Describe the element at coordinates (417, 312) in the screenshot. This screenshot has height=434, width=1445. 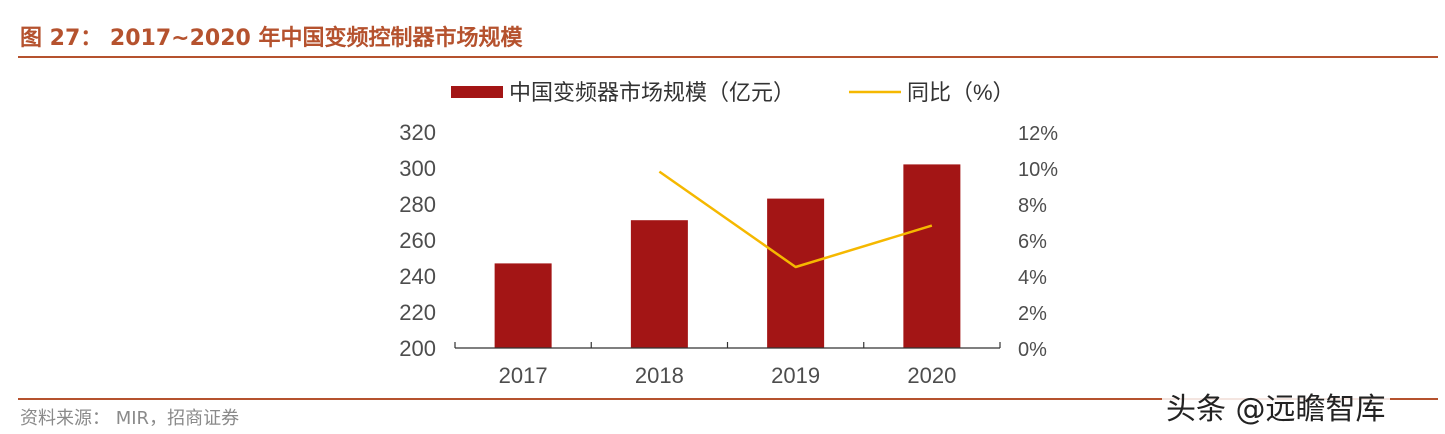
I see `left-tick-label: 220` at that location.